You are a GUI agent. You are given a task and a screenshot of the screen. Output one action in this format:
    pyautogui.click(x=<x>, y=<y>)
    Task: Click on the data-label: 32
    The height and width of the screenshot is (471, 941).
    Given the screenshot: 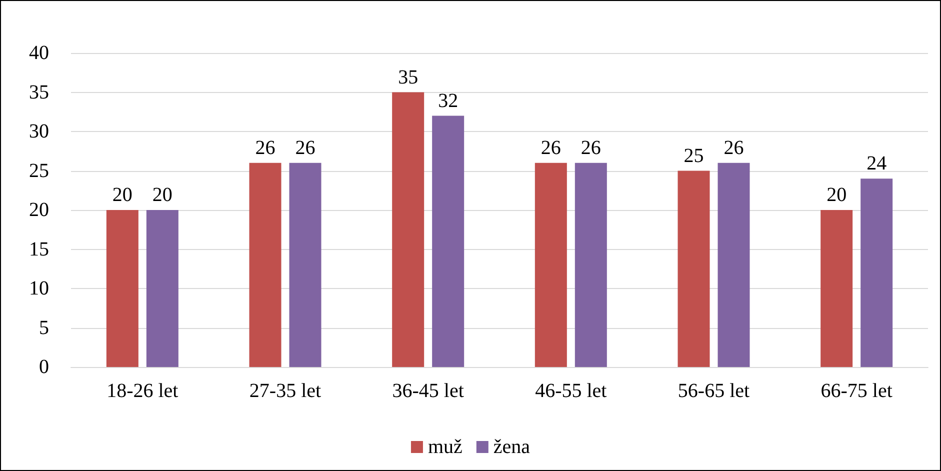 What is the action you would take?
    pyautogui.click(x=448, y=101)
    